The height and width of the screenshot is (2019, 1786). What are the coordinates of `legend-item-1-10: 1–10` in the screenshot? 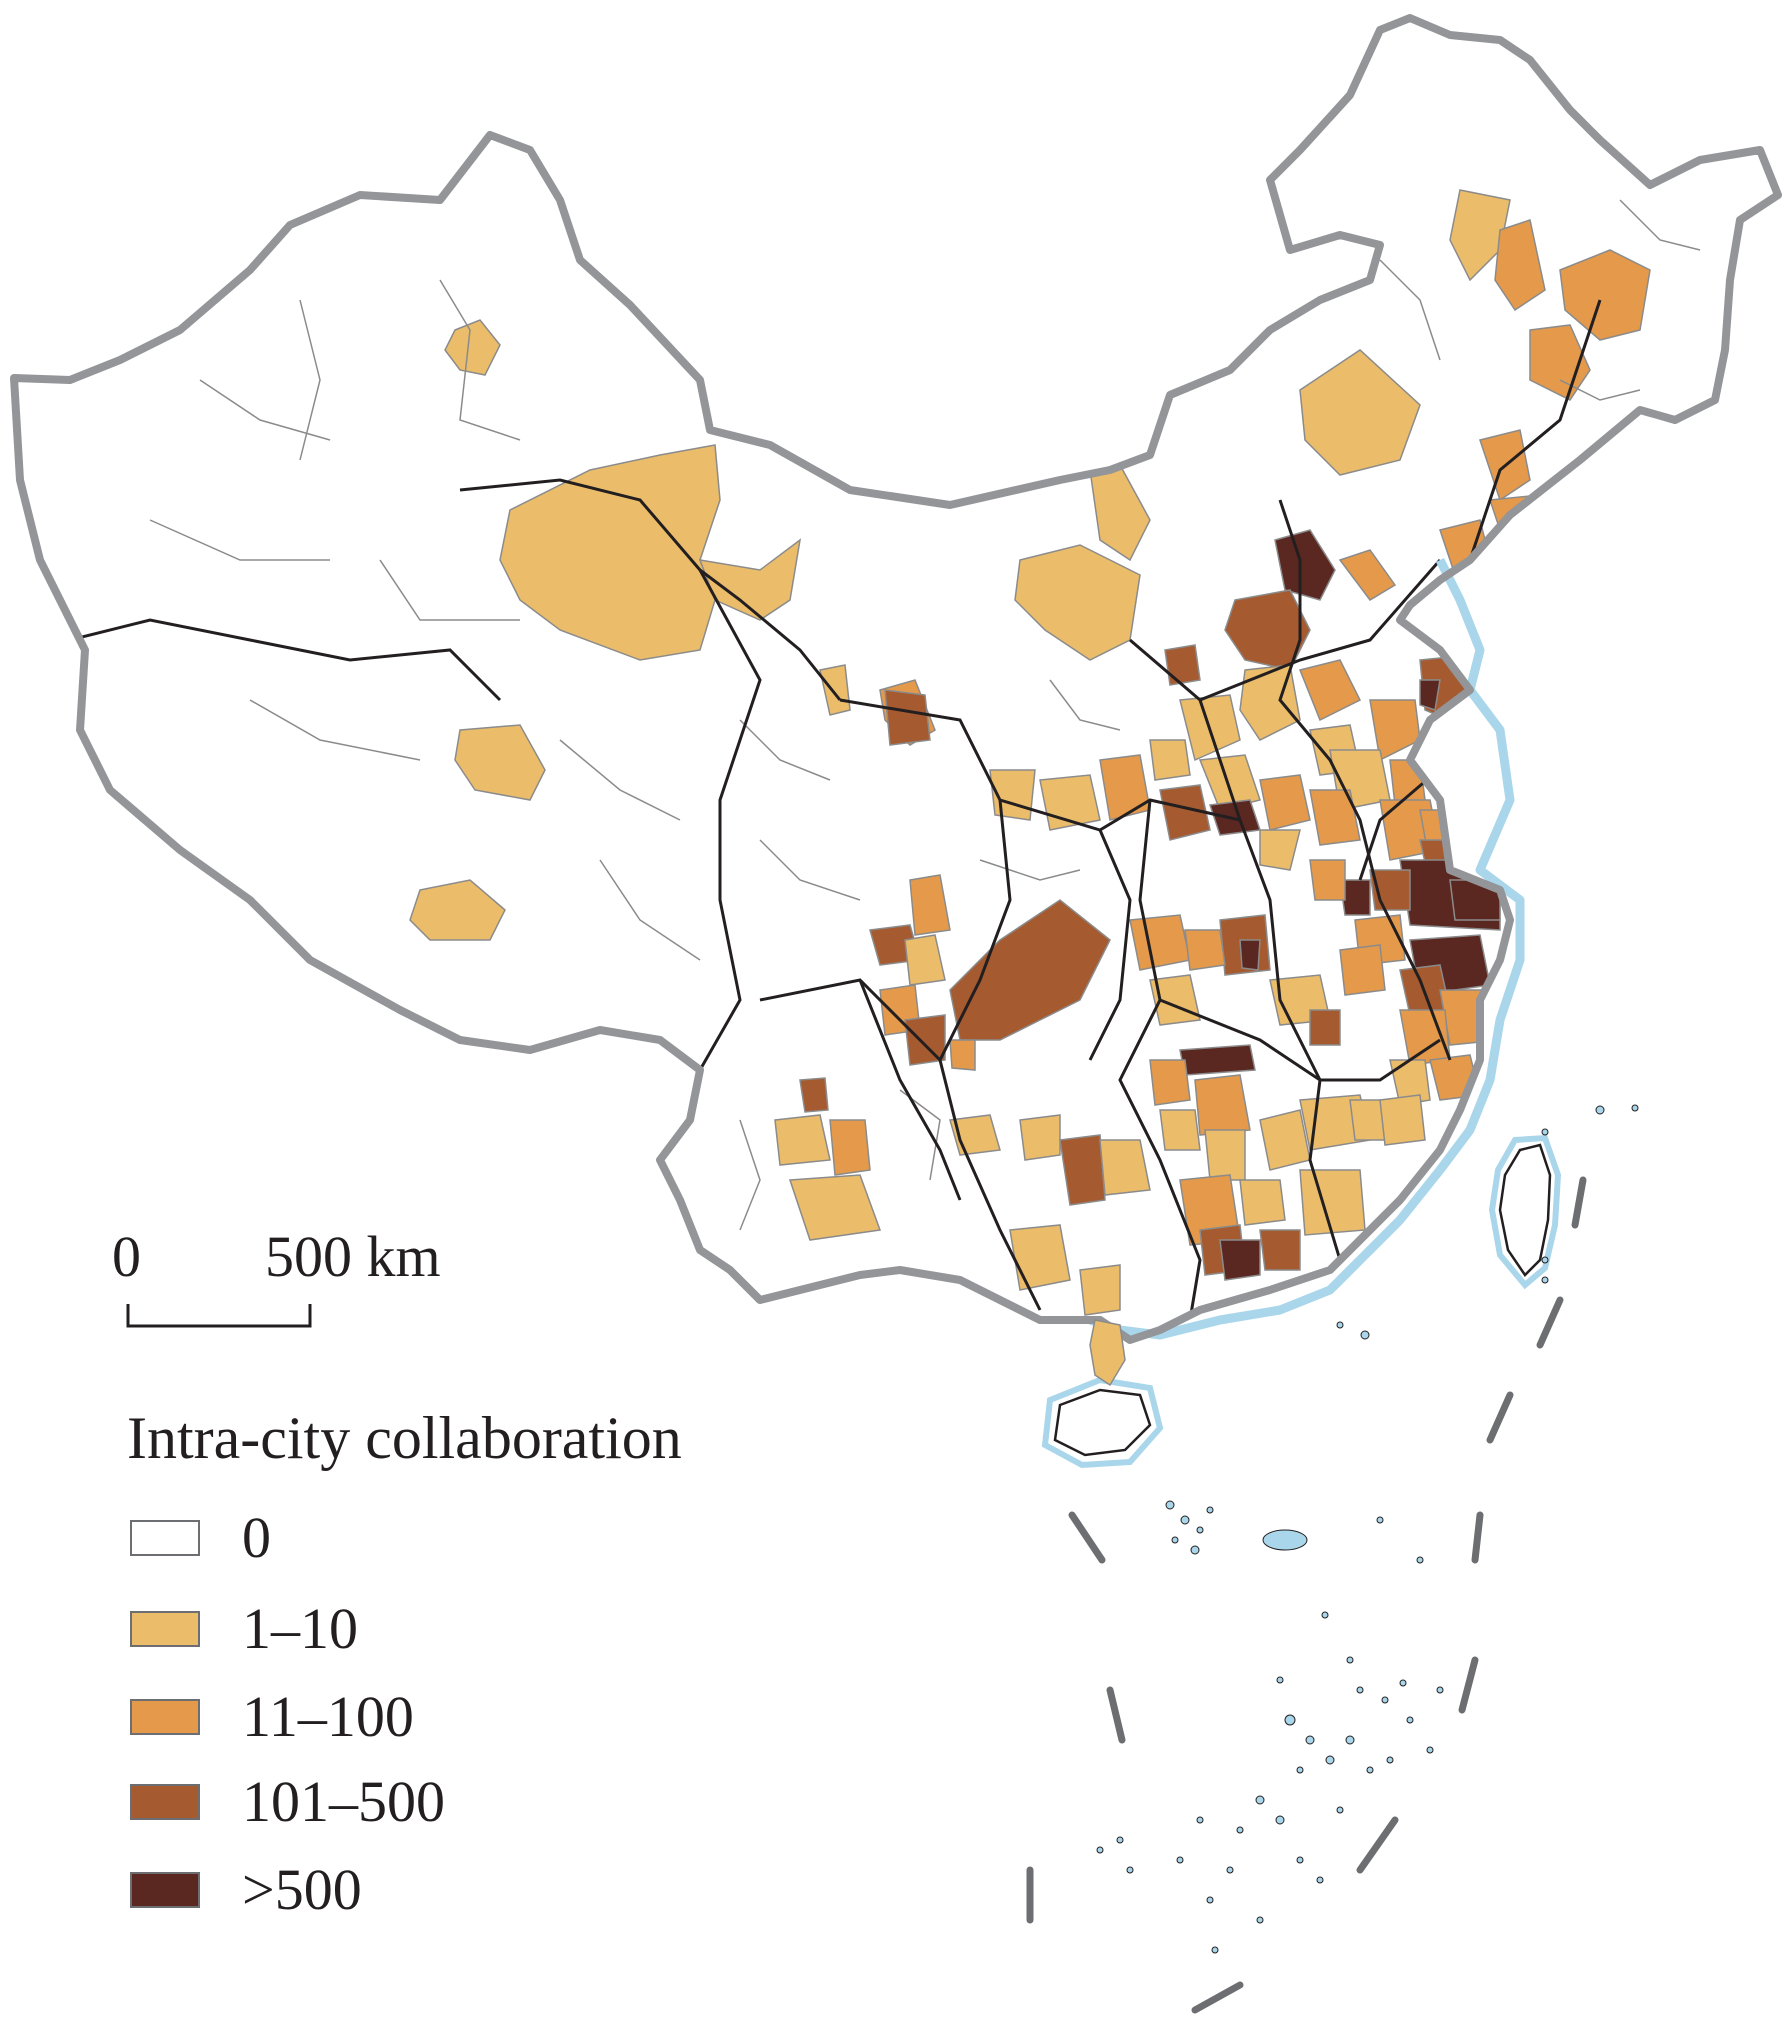 It's located at (244, 1629).